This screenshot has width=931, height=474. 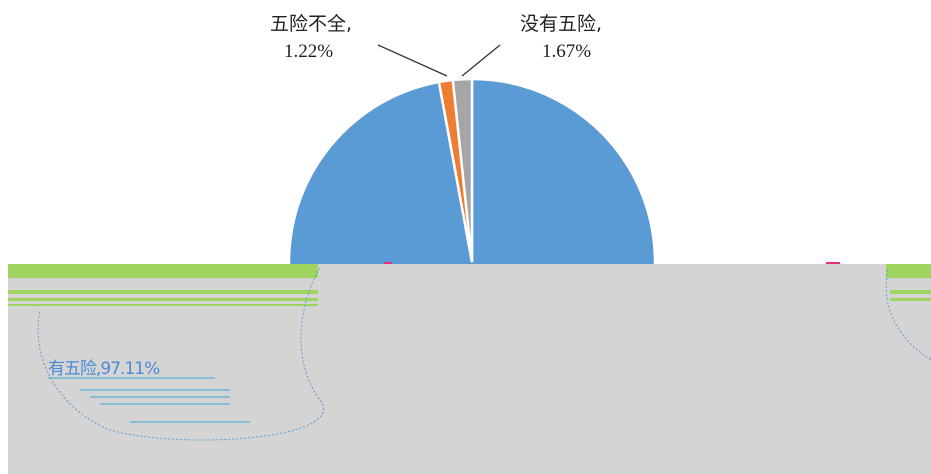 What do you see at coordinates (308, 51) in the screenshot?
I see `label-wuxian-buquan-value: 1.22%` at bounding box center [308, 51].